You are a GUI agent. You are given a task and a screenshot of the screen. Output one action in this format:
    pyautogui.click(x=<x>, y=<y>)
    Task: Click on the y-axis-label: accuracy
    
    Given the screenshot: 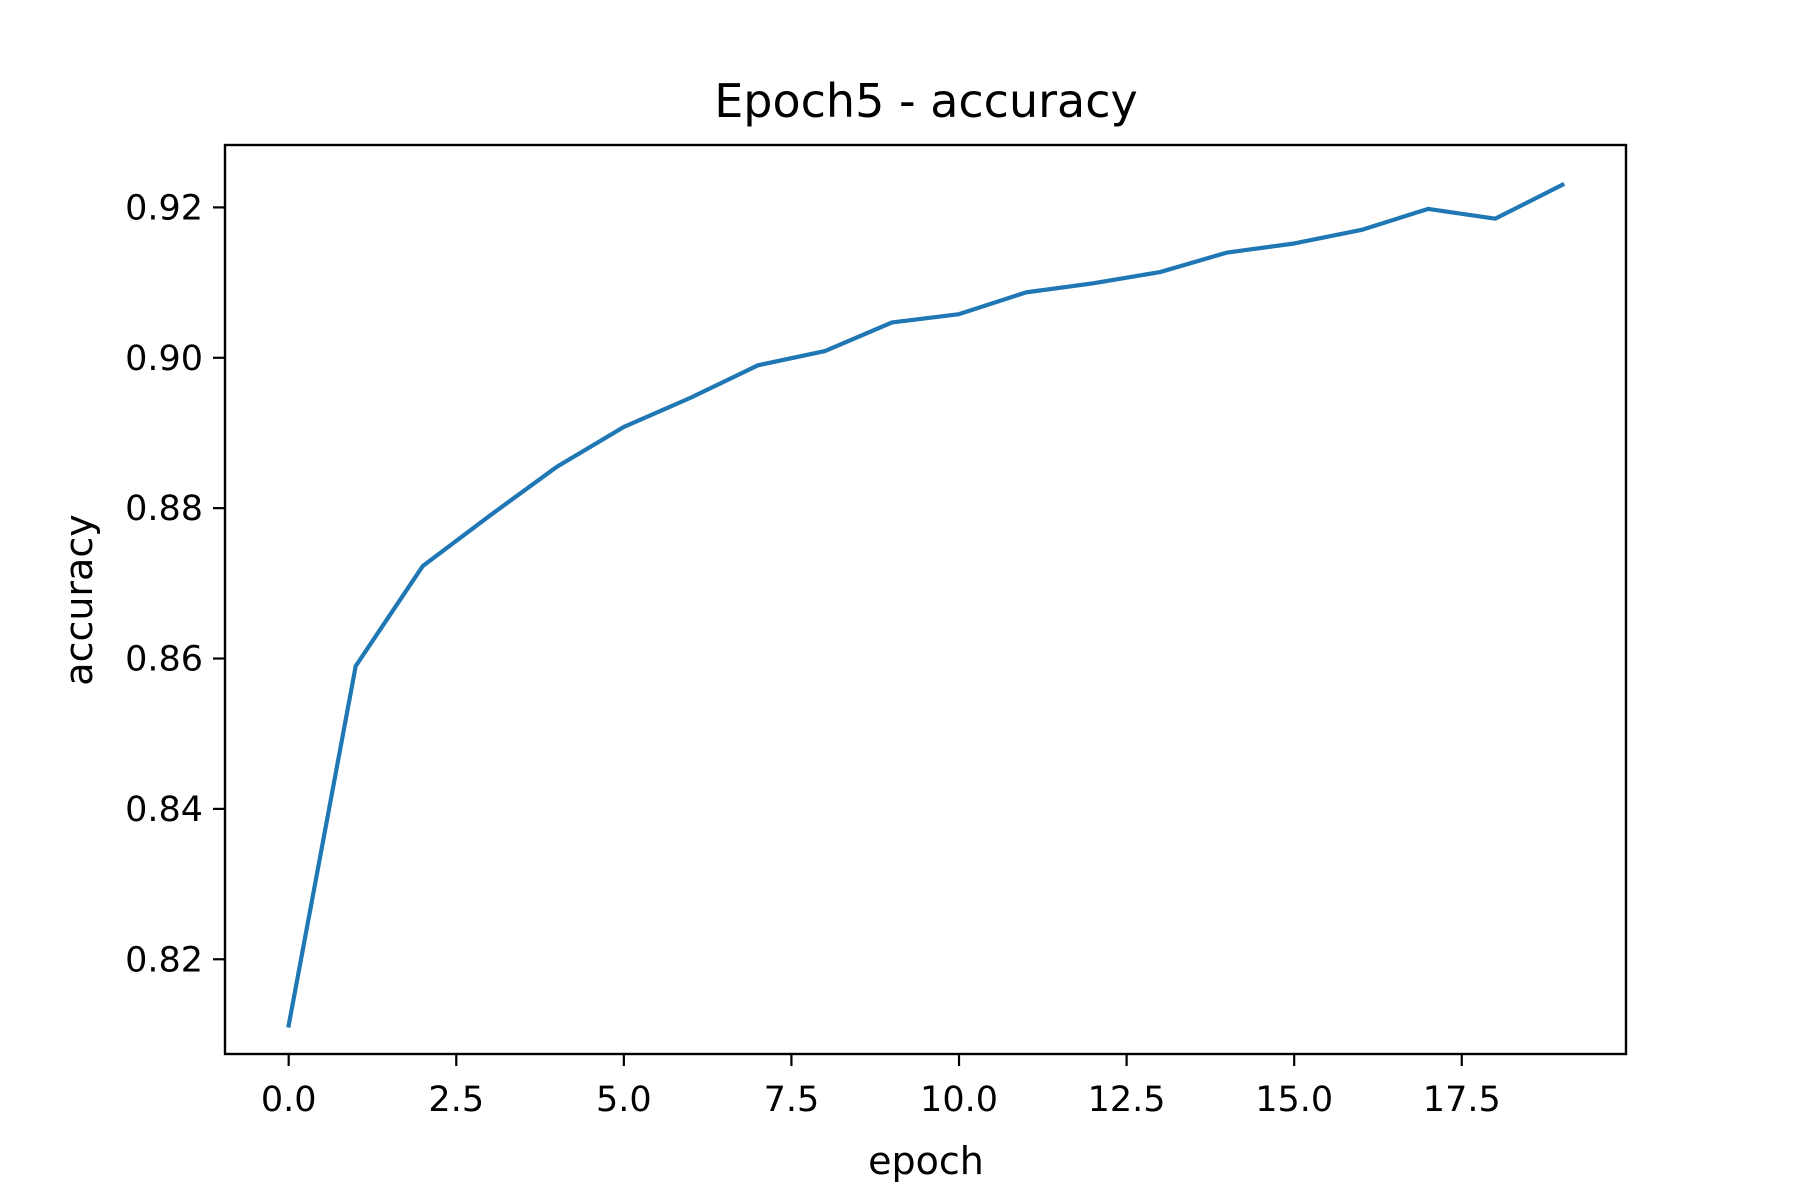 What is the action you would take?
    pyautogui.click(x=79, y=599)
    